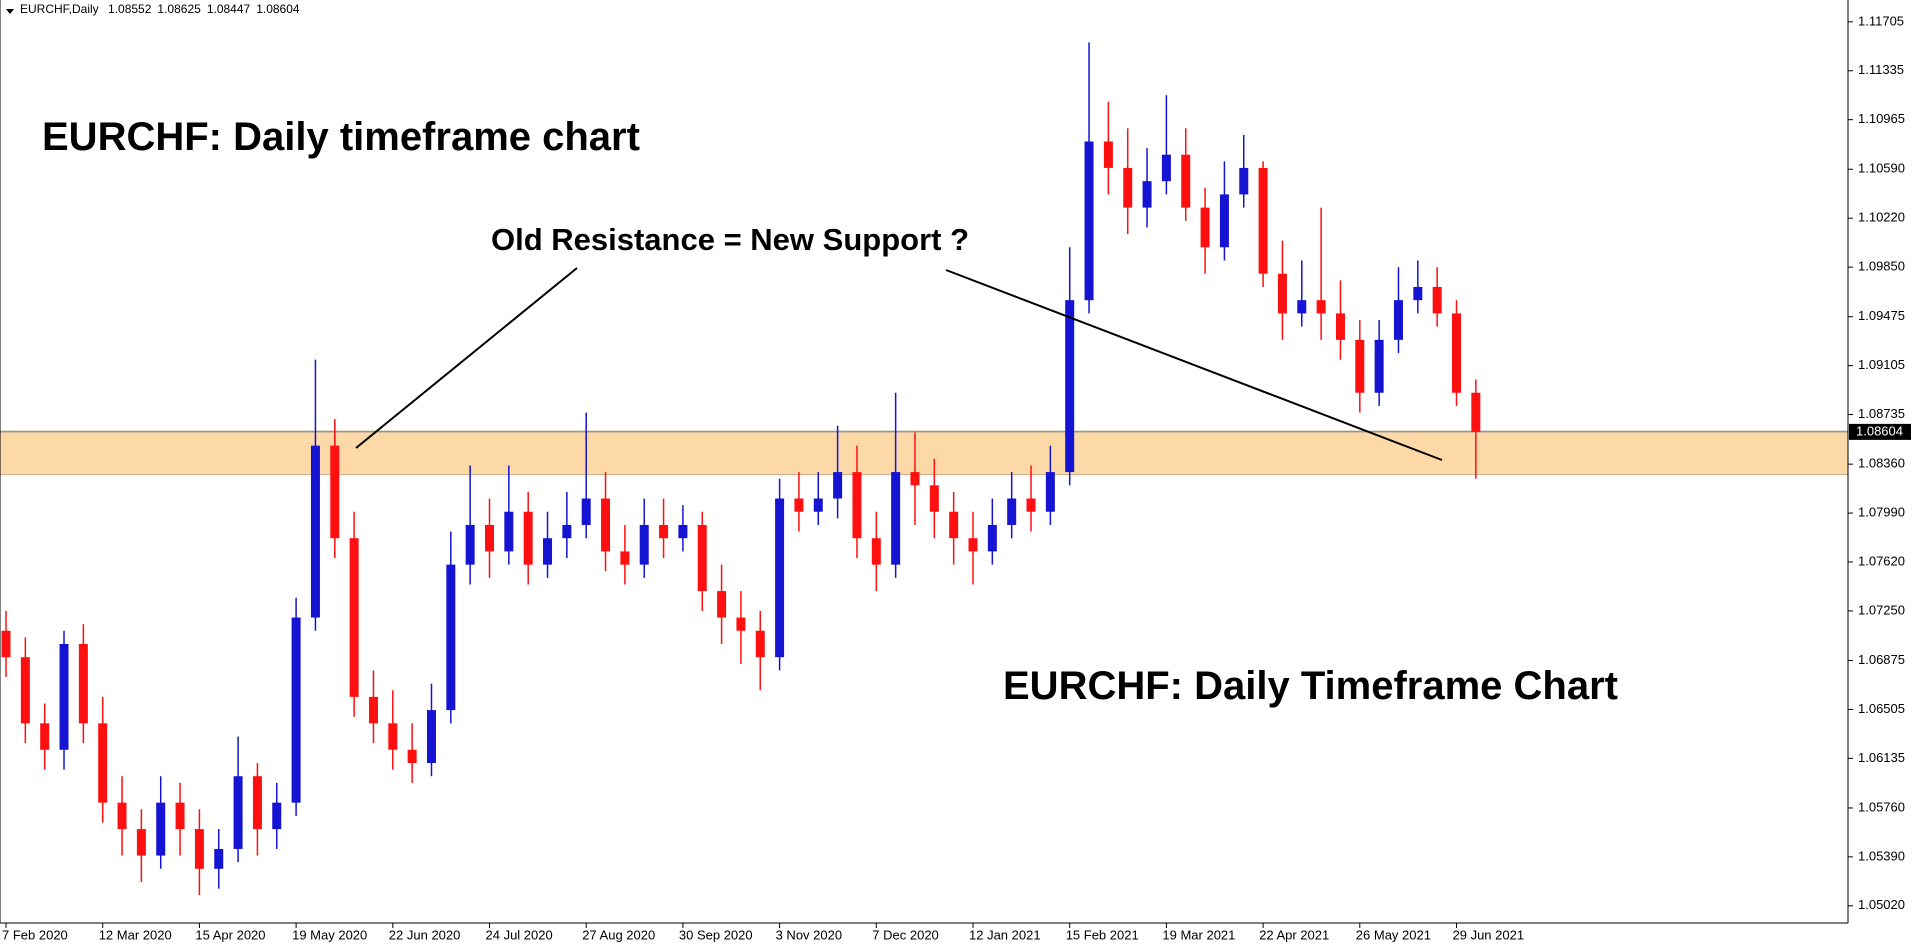 The height and width of the screenshot is (946, 1916). What do you see at coordinates (1881, 463) in the screenshot?
I see `y-tick-label: 1.08360` at bounding box center [1881, 463].